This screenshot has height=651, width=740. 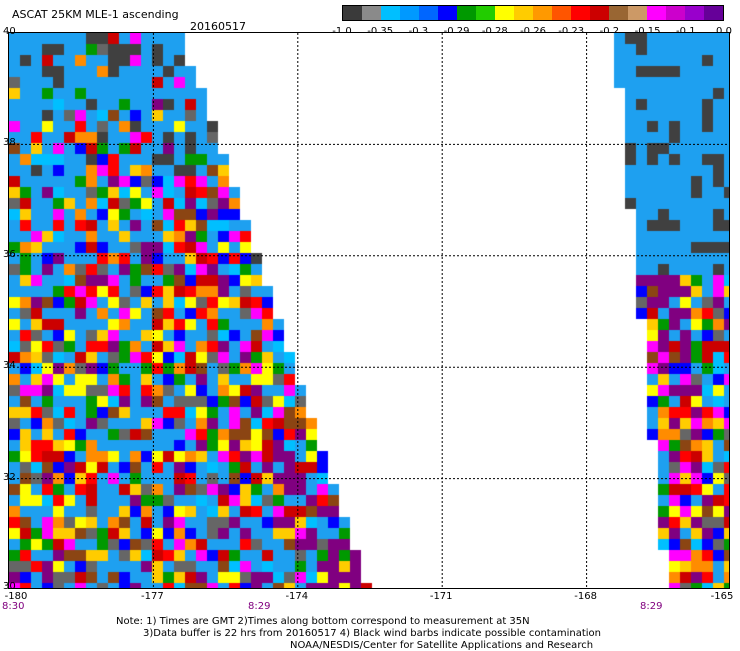 I want to click on color-scale-label: -0.29, so click(x=457, y=31).